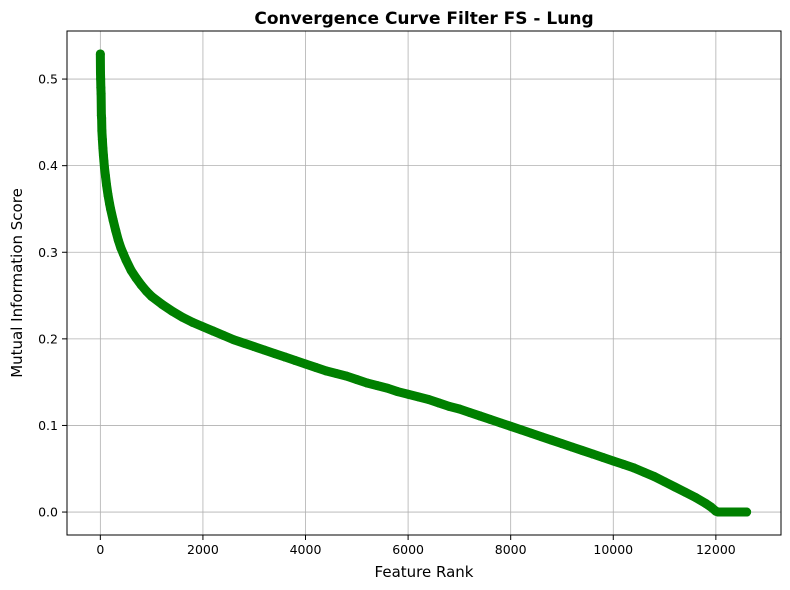  Describe the element at coordinates (306, 549) in the screenshot. I see `x-tick-label: 4000` at that location.